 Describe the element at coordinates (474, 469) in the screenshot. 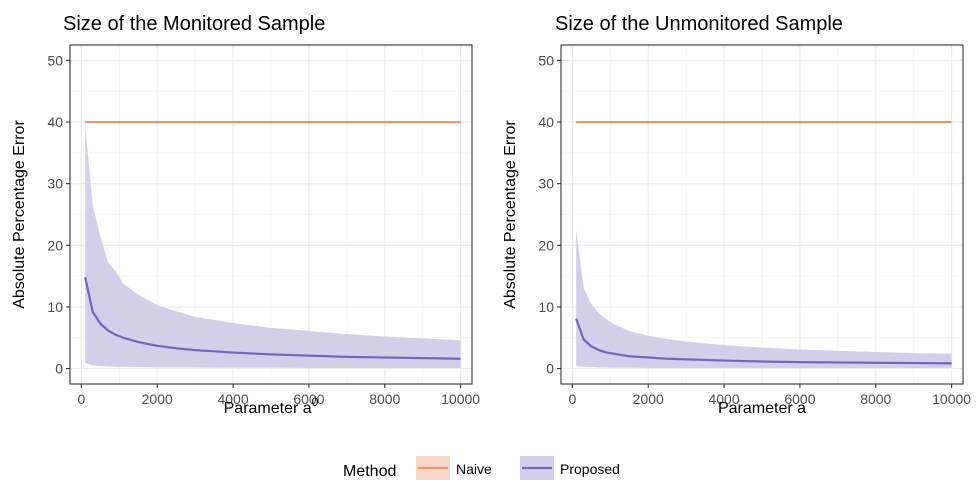

I see `legend-label: Naive` at that location.